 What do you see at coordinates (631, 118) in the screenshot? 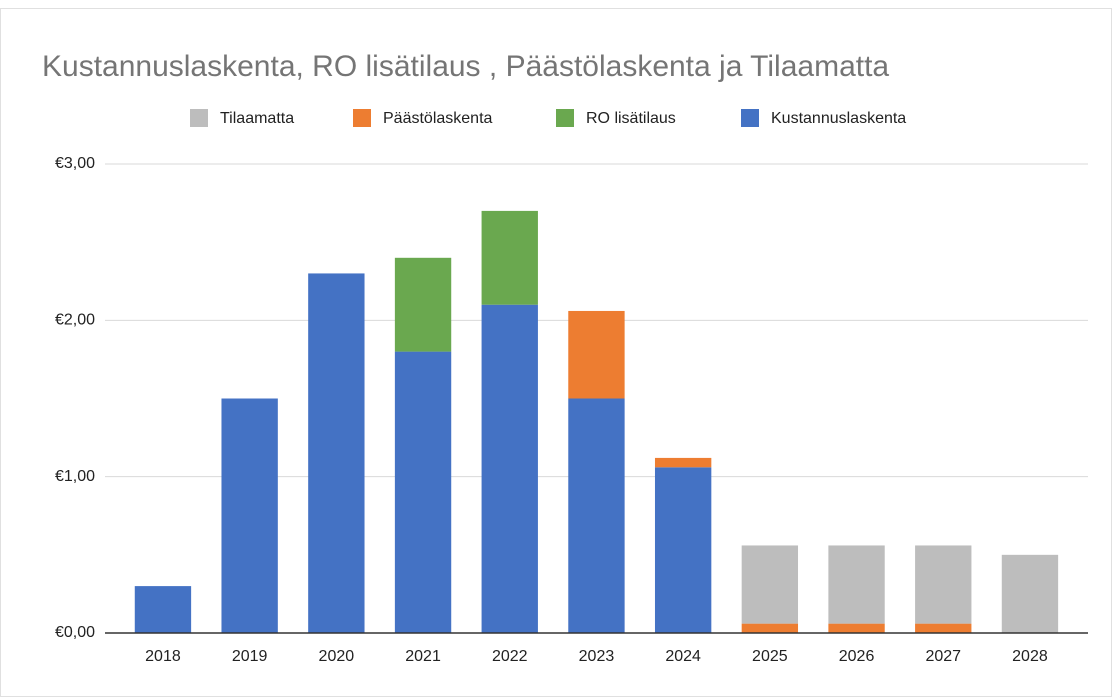
I see `legend-label: RO lisätilaus` at bounding box center [631, 118].